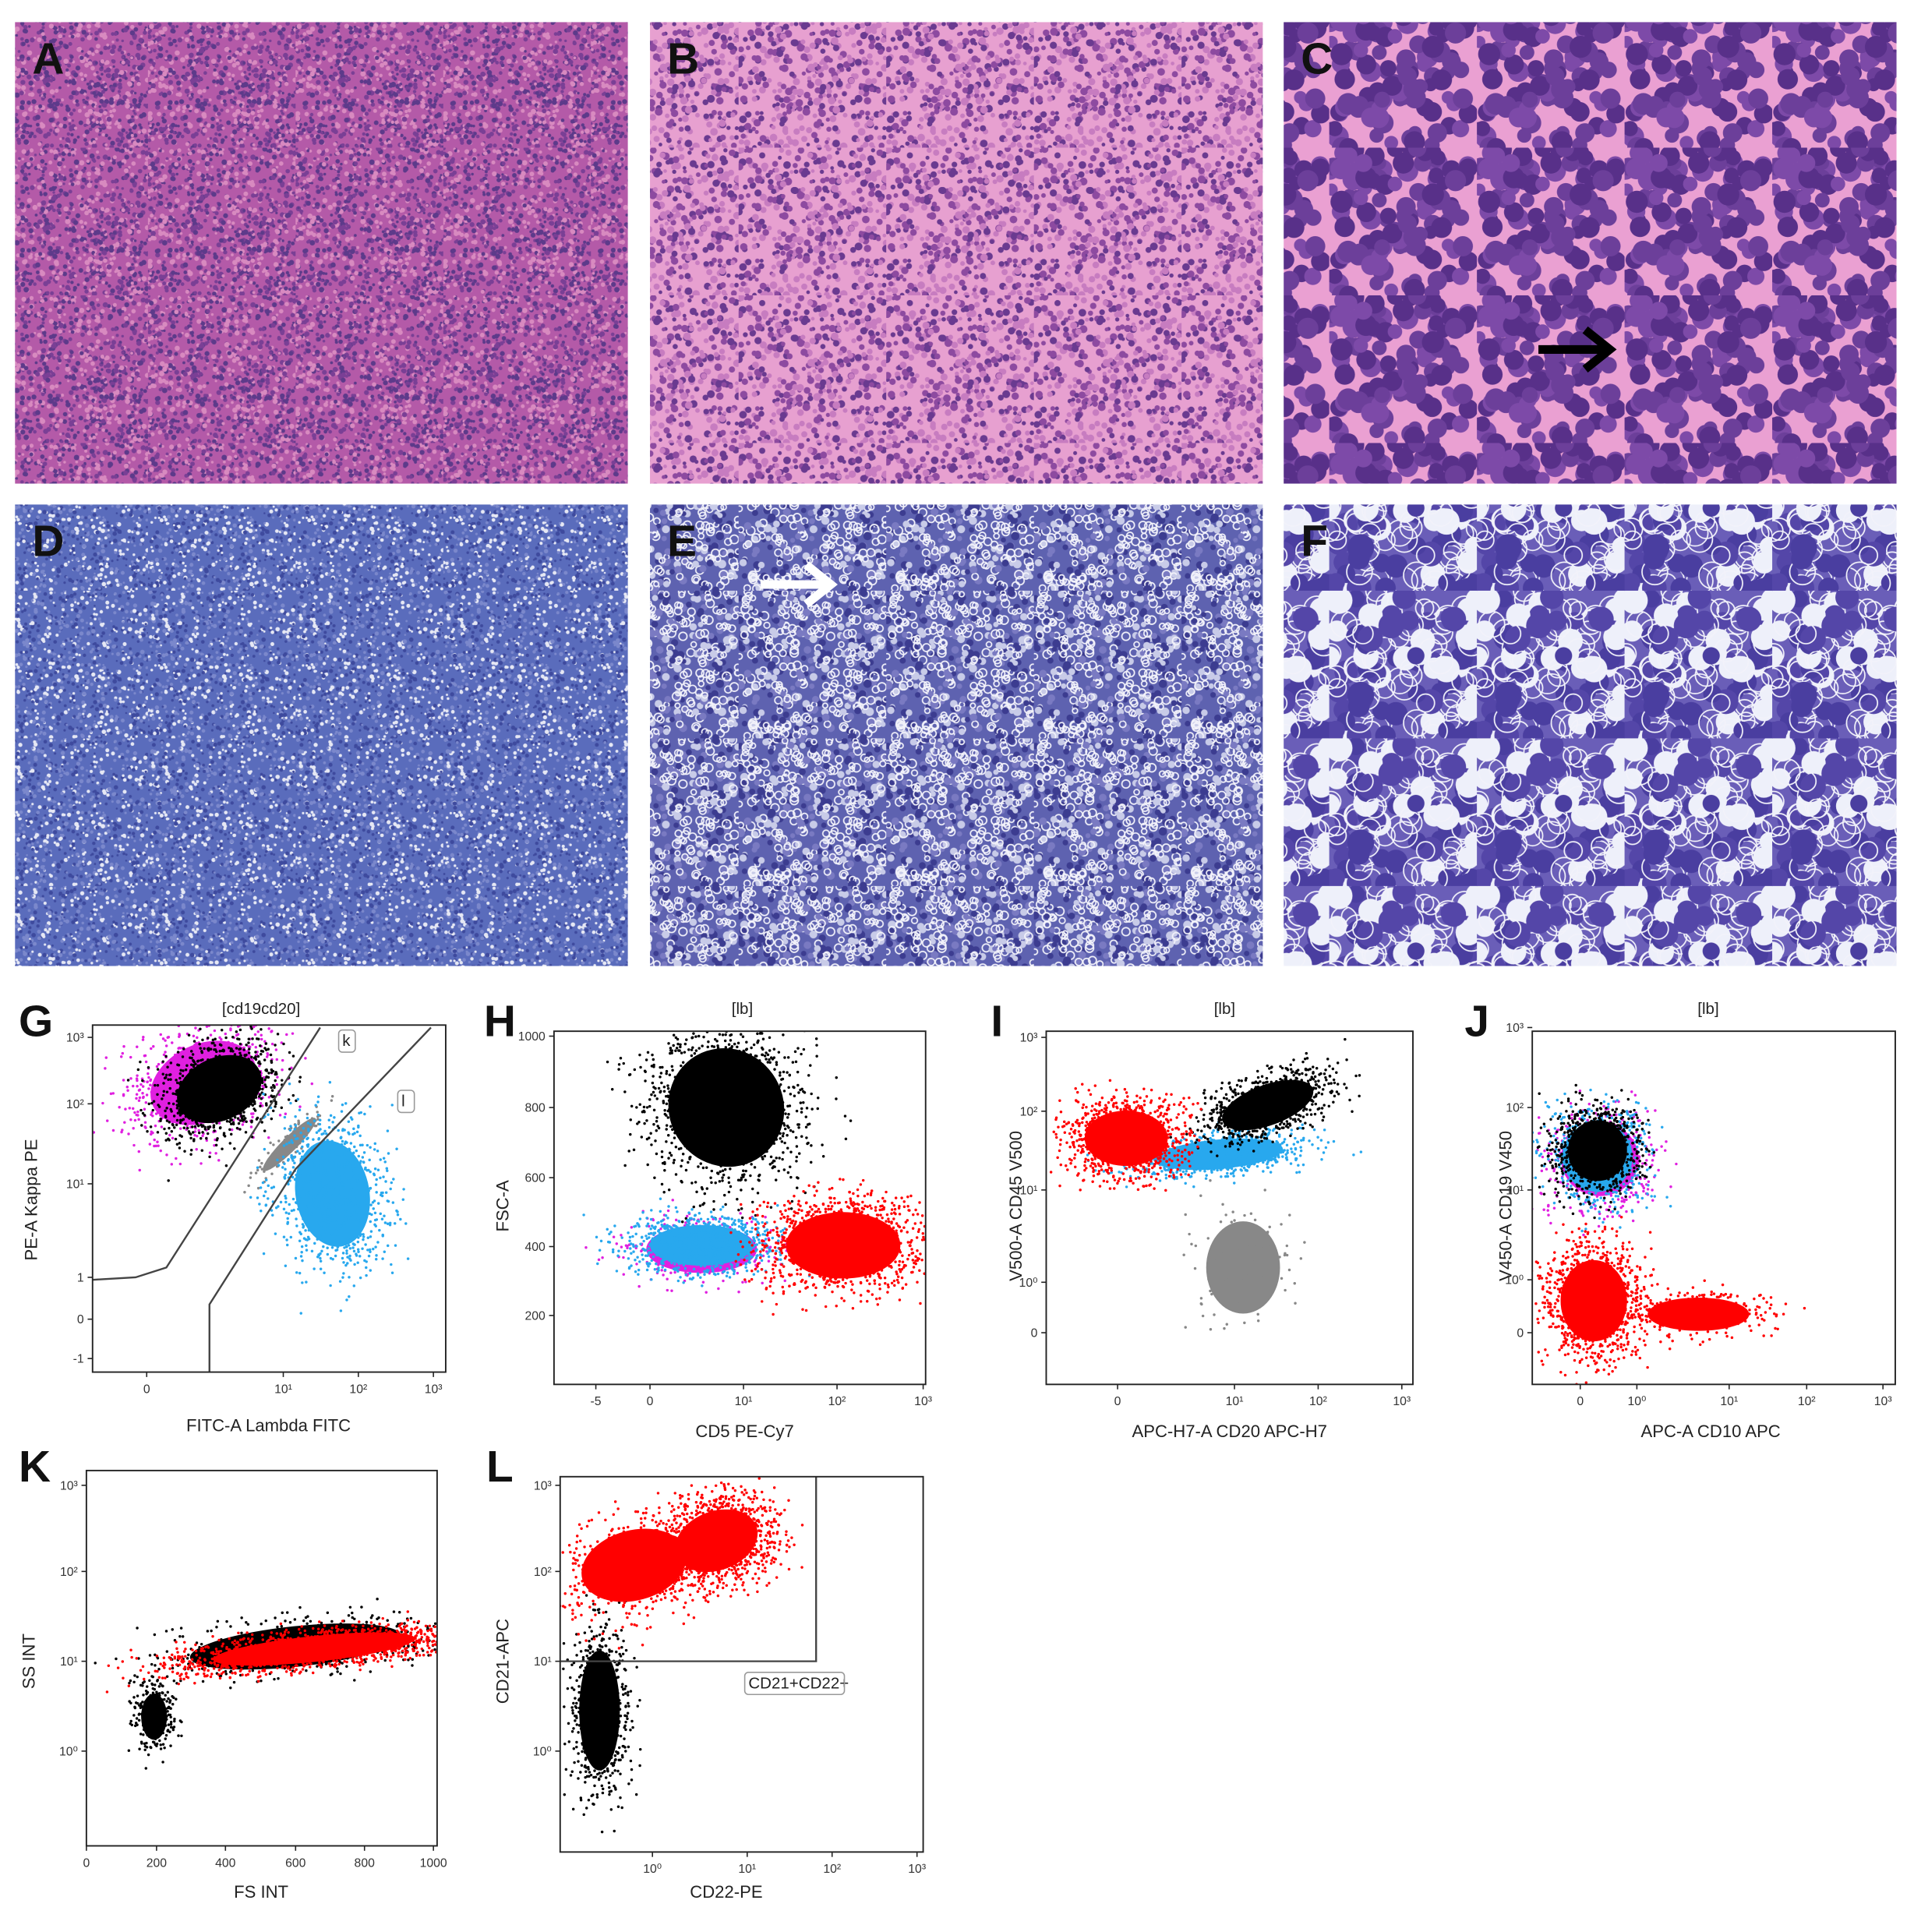 Image resolution: width=1914 pixels, height=1932 pixels. What do you see at coordinates (1577, 349) in the screenshot?
I see `arrow` at bounding box center [1577, 349].